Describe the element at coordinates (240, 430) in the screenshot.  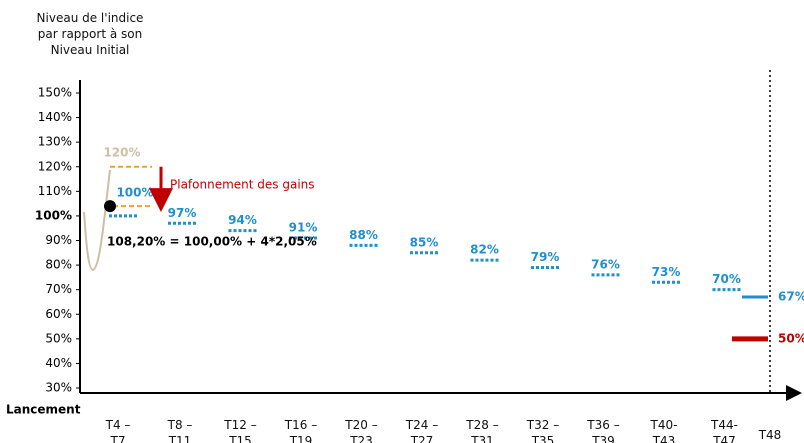
I see `x-tick-label: T12 – T15` at that location.